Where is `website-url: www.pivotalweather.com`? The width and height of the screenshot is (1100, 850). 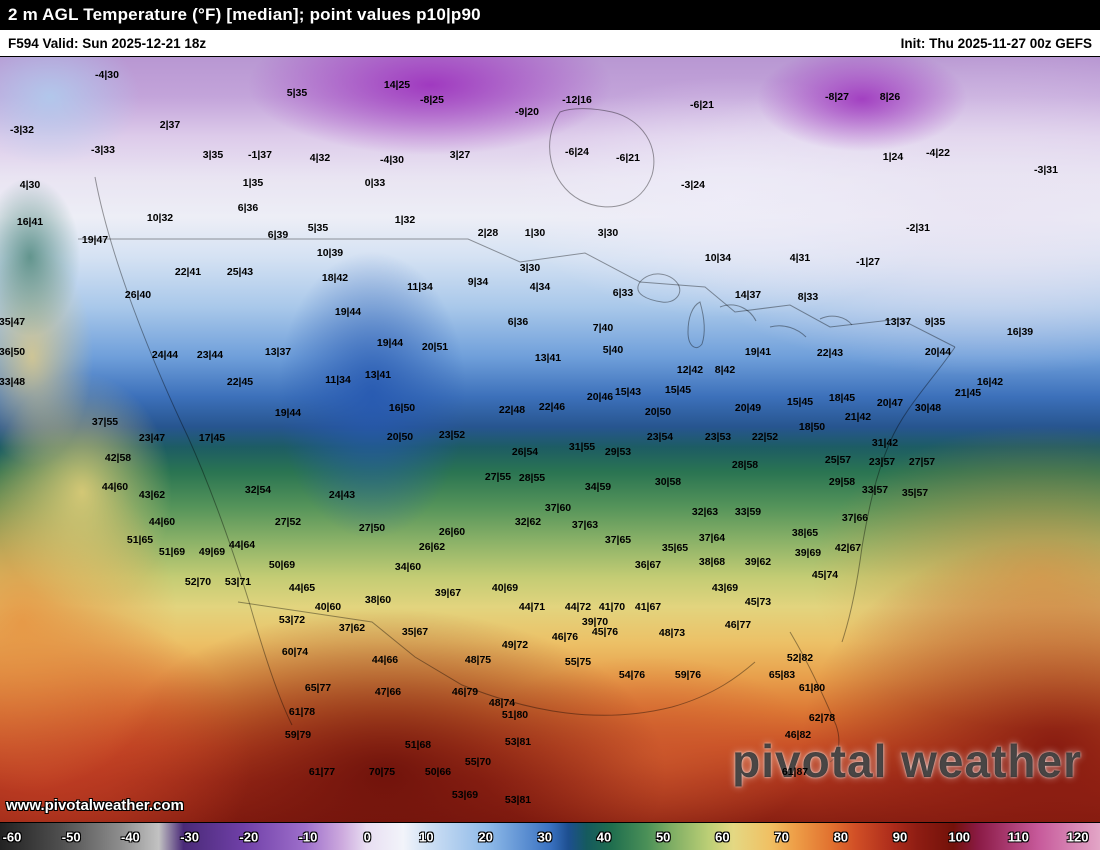 website-url: www.pivotalweather.com is located at coordinates (95, 805).